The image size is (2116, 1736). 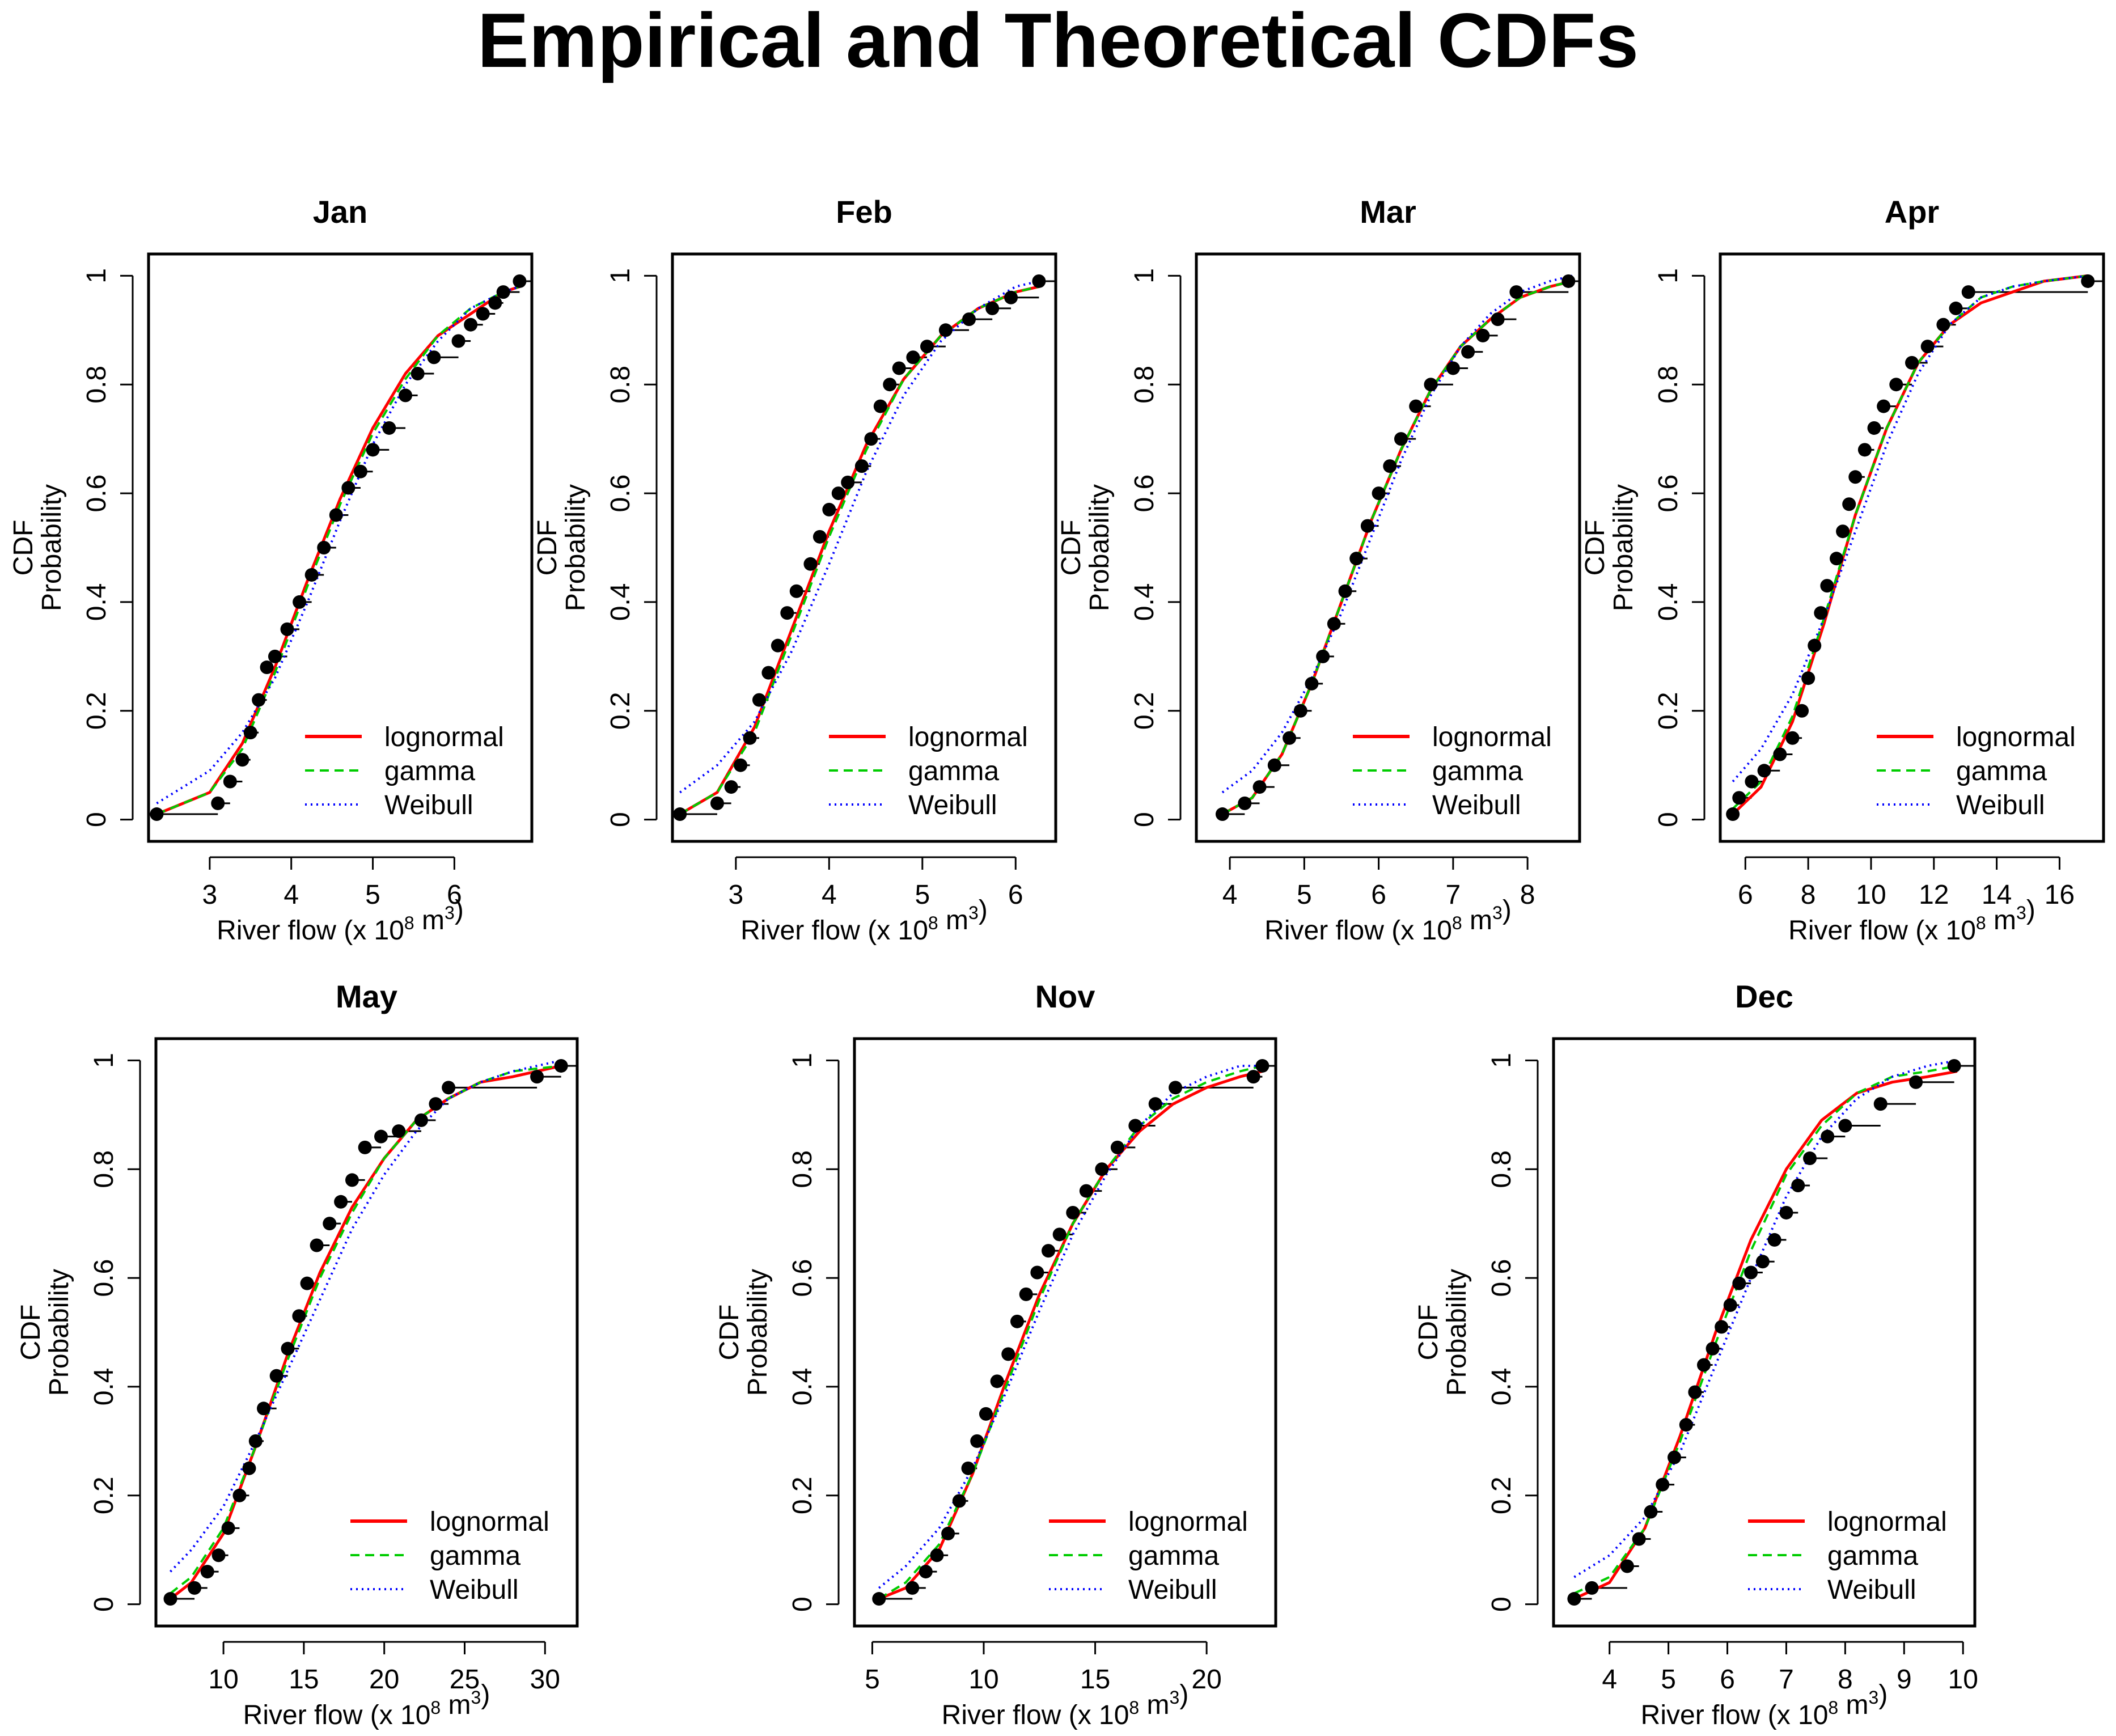 I want to click on legend-label-lognormal: lognormal, so click(x=1492, y=737).